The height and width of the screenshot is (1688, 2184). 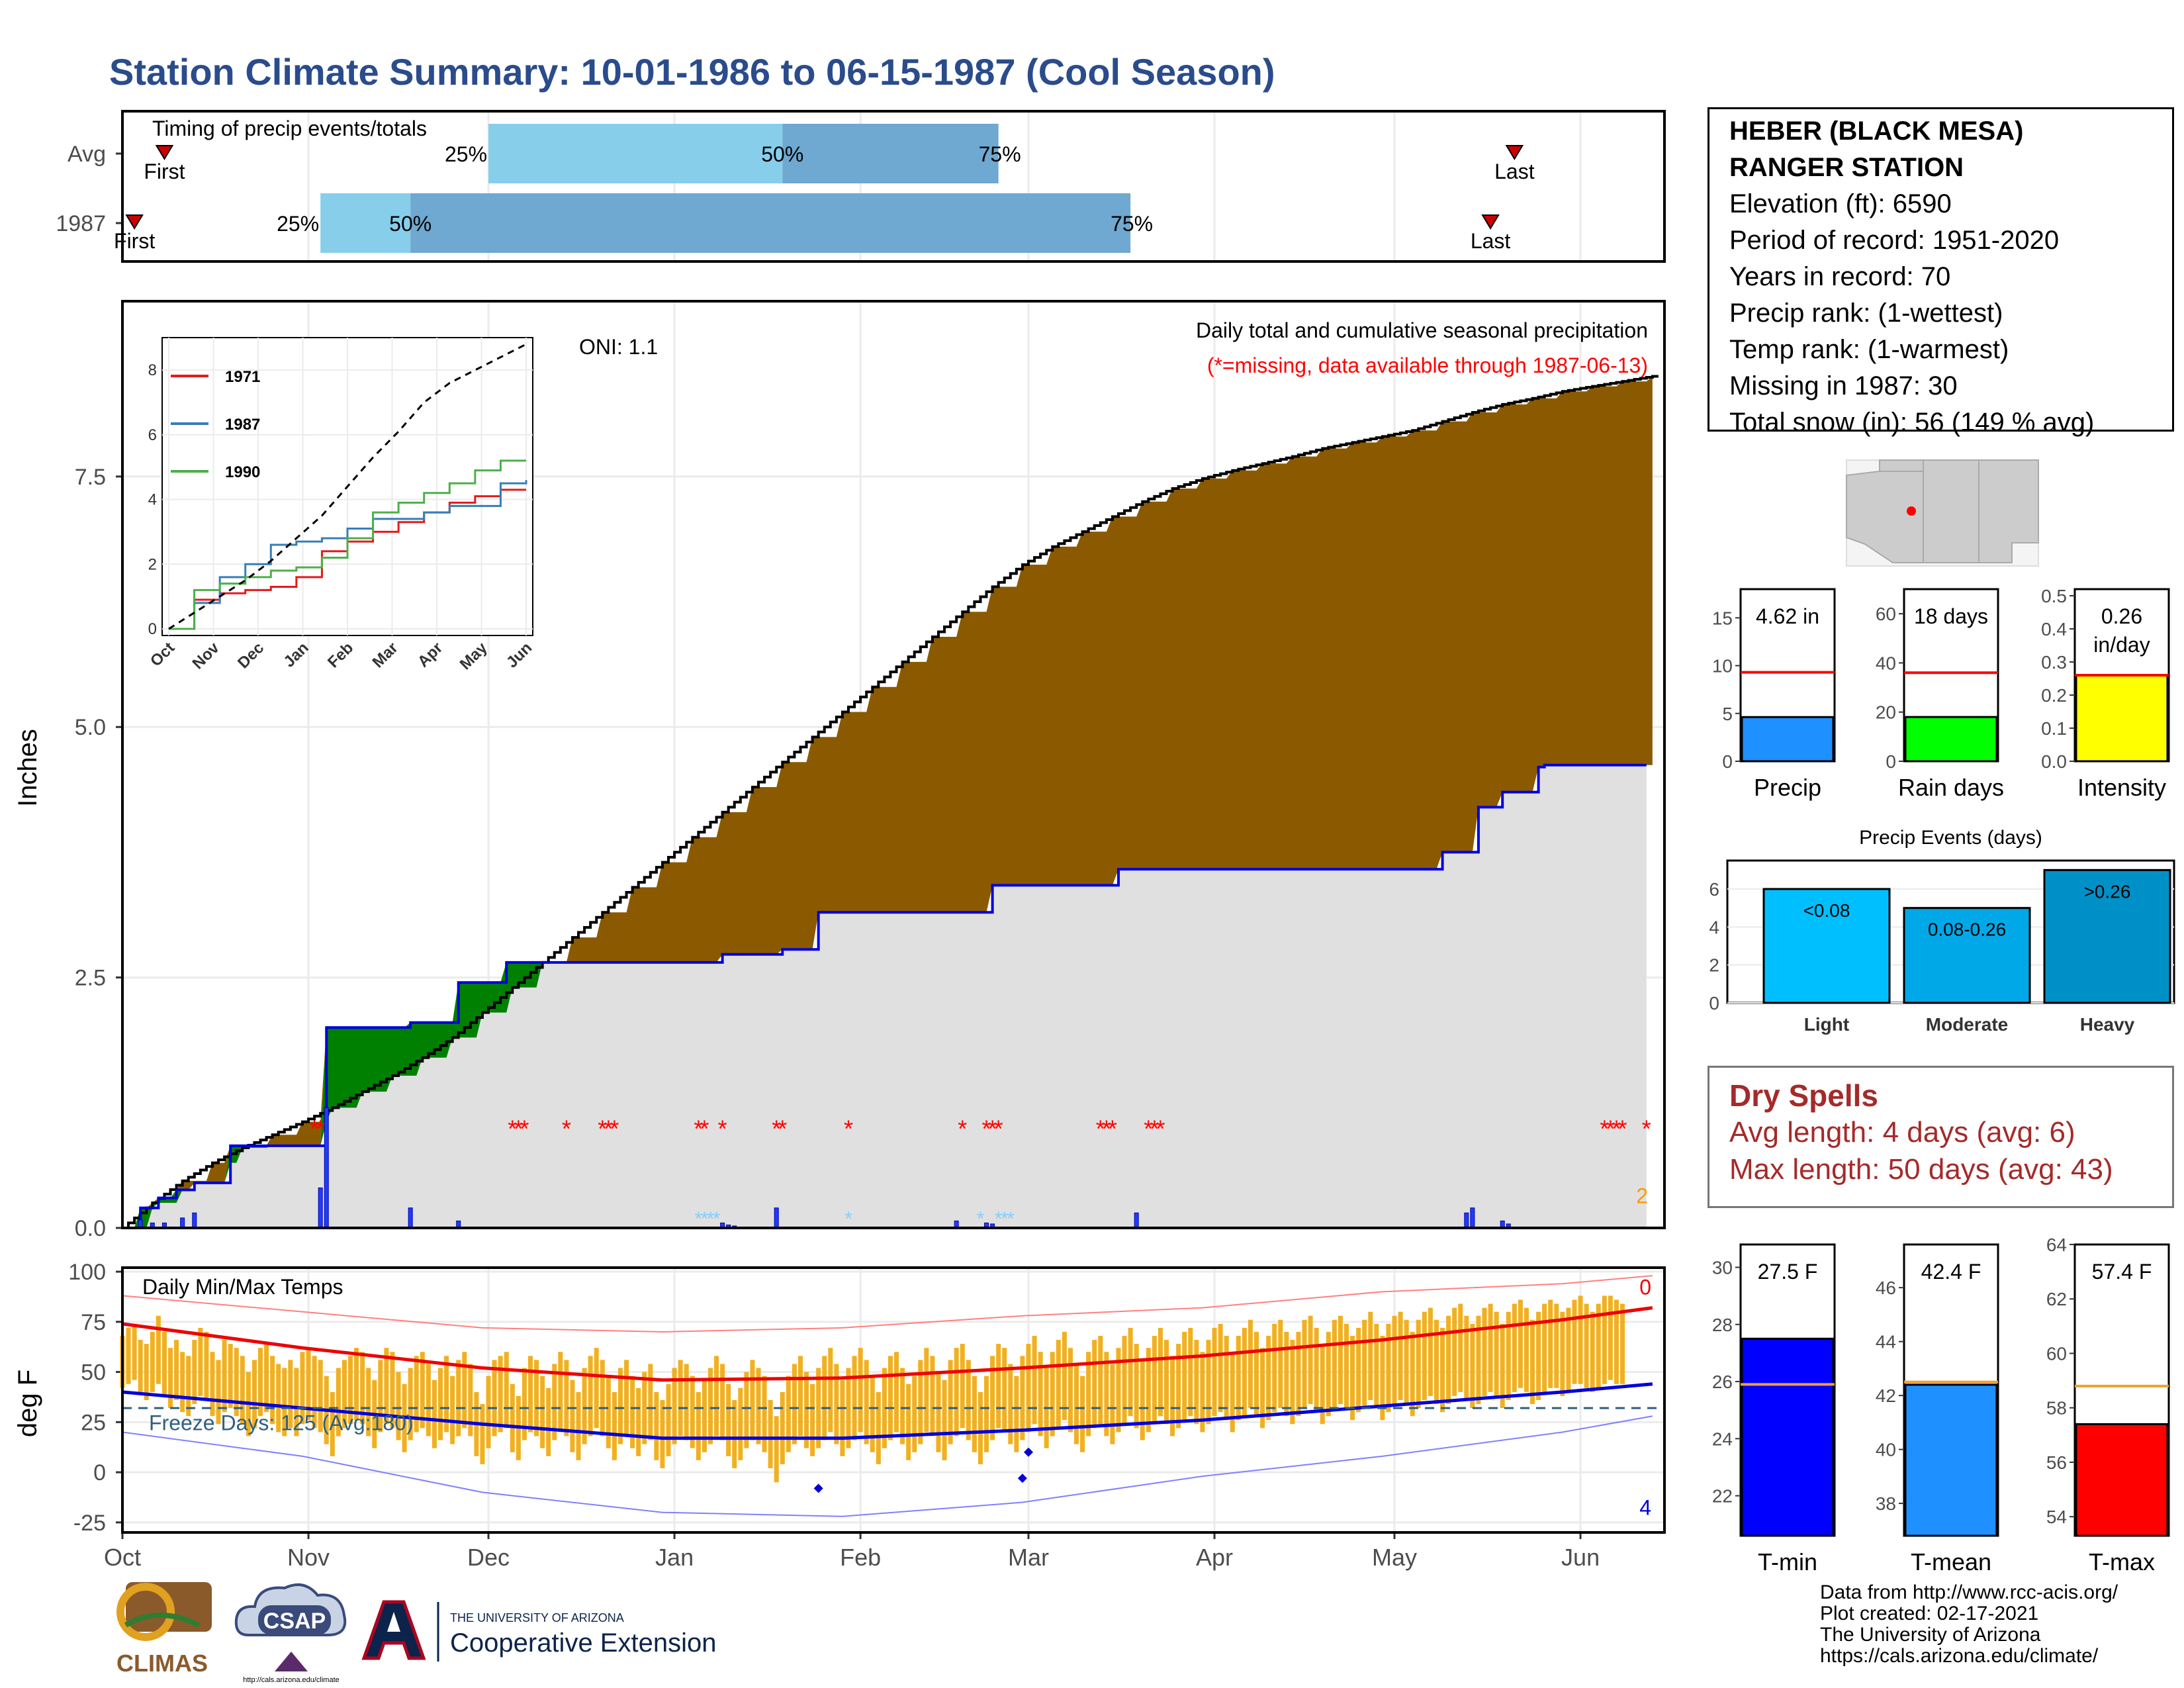 I want to click on station-years: Years in record: 70, so click(x=1840, y=276).